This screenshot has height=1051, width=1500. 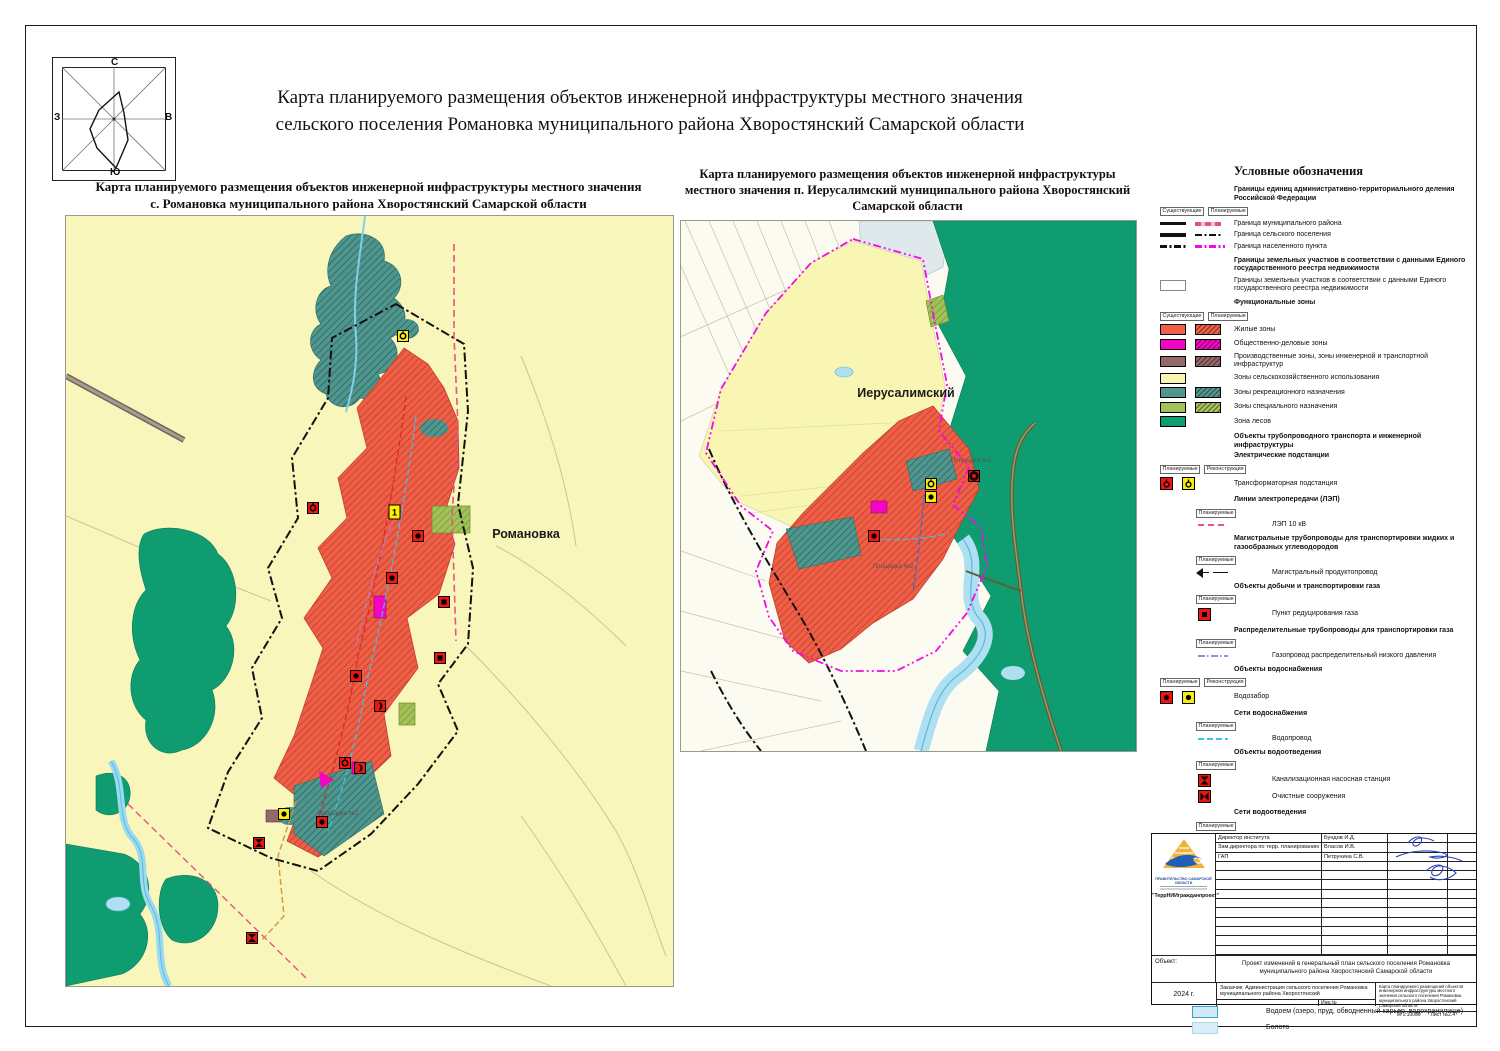 What do you see at coordinates (57, 117) in the screenshot?
I see `compass-west-label: З` at bounding box center [57, 117].